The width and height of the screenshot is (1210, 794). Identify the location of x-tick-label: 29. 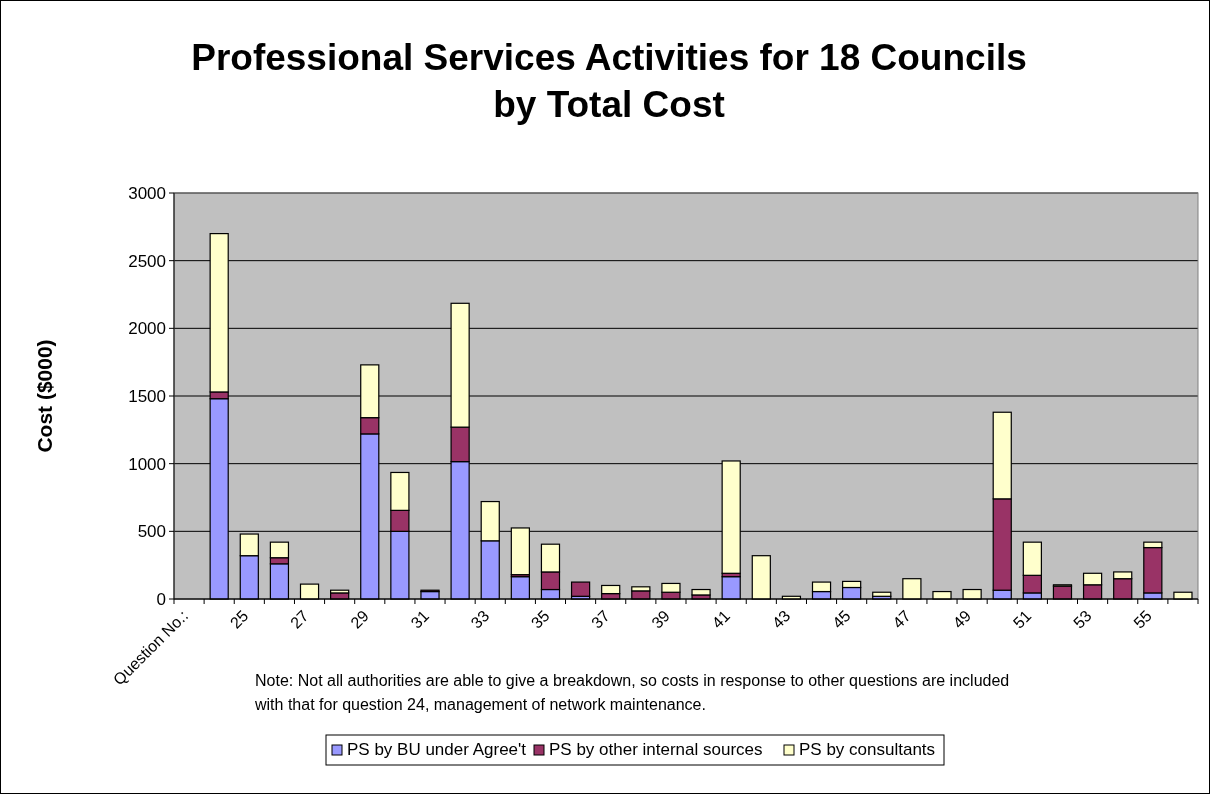
(359, 619).